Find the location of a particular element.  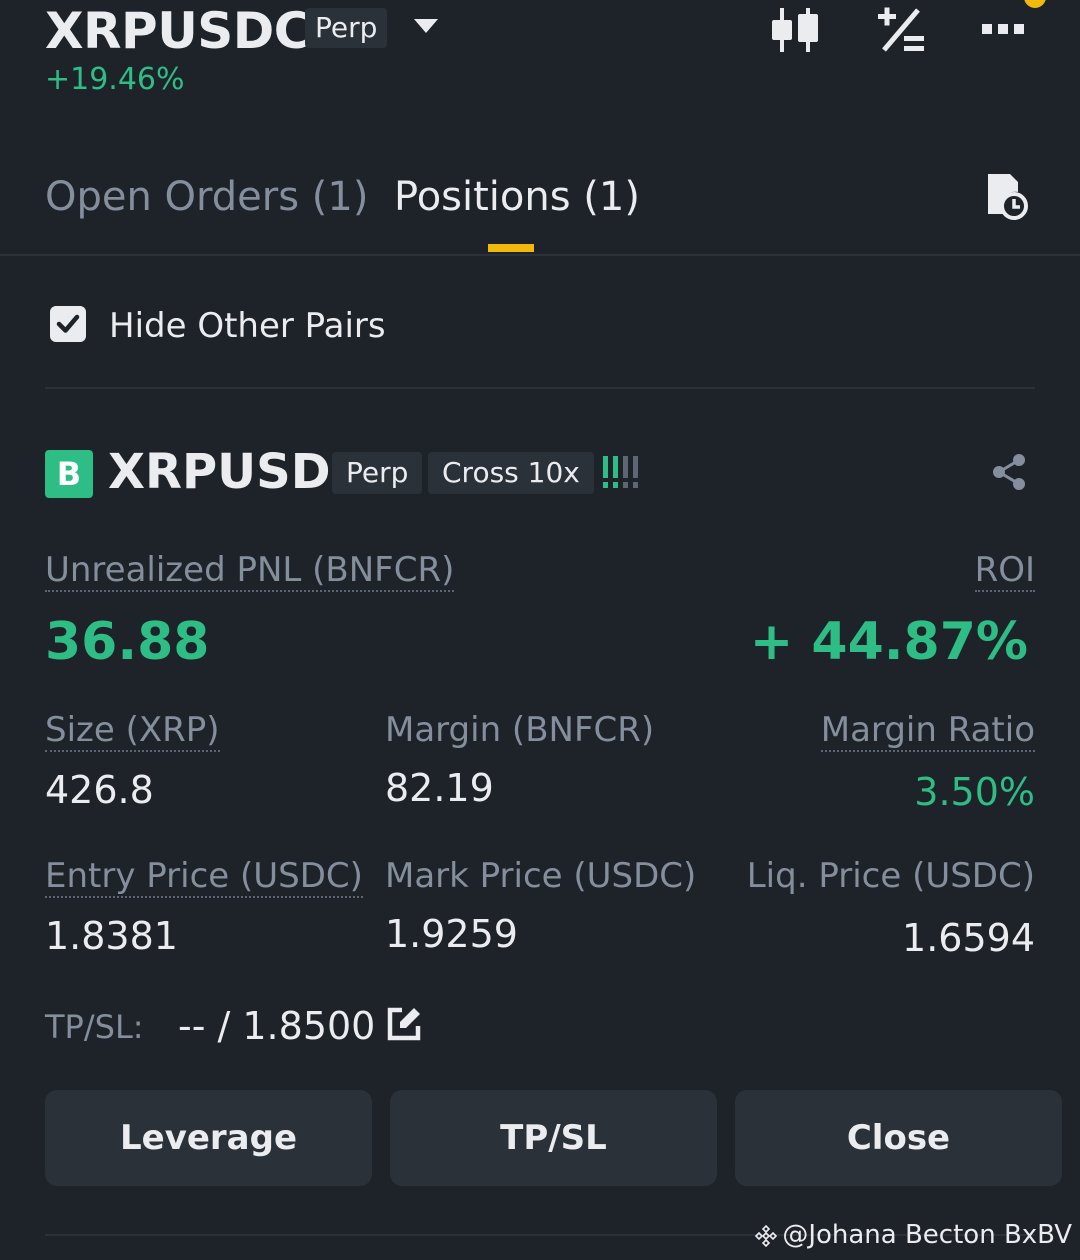

header: XRPUSDC Perp +19.46% is located at coordinates (540, 65).